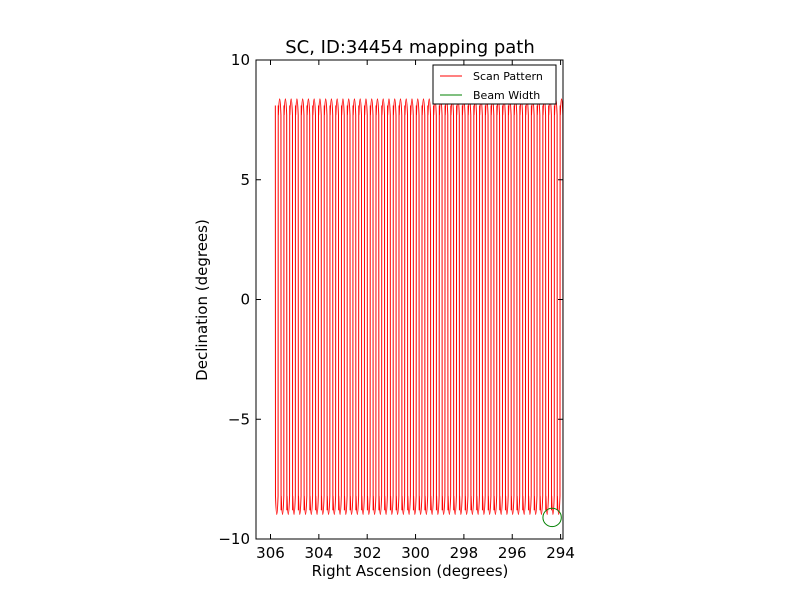 This screenshot has height=600, width=800. What do you see at coordinates (319, 553) in the screenshot?
I see `x-tick-label: 304` at bounding box center [319, 553].